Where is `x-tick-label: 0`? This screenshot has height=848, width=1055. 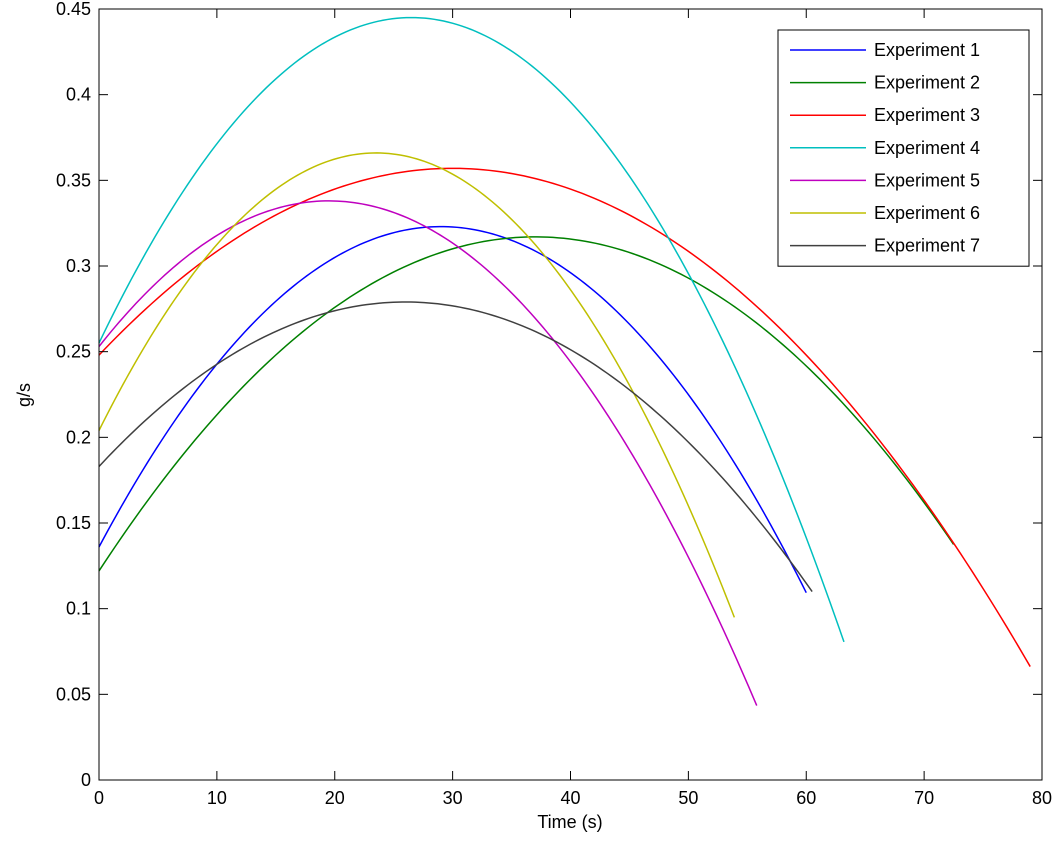
x-tick-label: 0 is located at coordinates (99, 798).